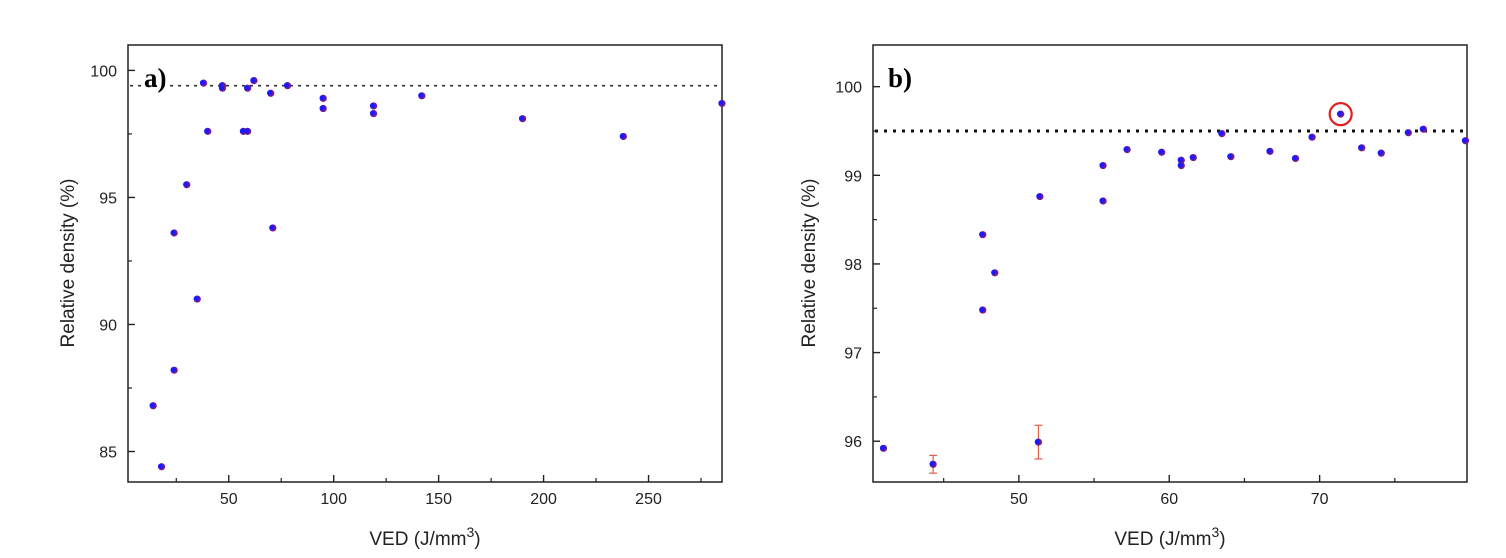 This screenshot has height=558, width=1506. What do you see at coordinates (848, 88) in the screenshot?
I see `panel-b-y-tick-label: 100` at bounding box center [848, 88].